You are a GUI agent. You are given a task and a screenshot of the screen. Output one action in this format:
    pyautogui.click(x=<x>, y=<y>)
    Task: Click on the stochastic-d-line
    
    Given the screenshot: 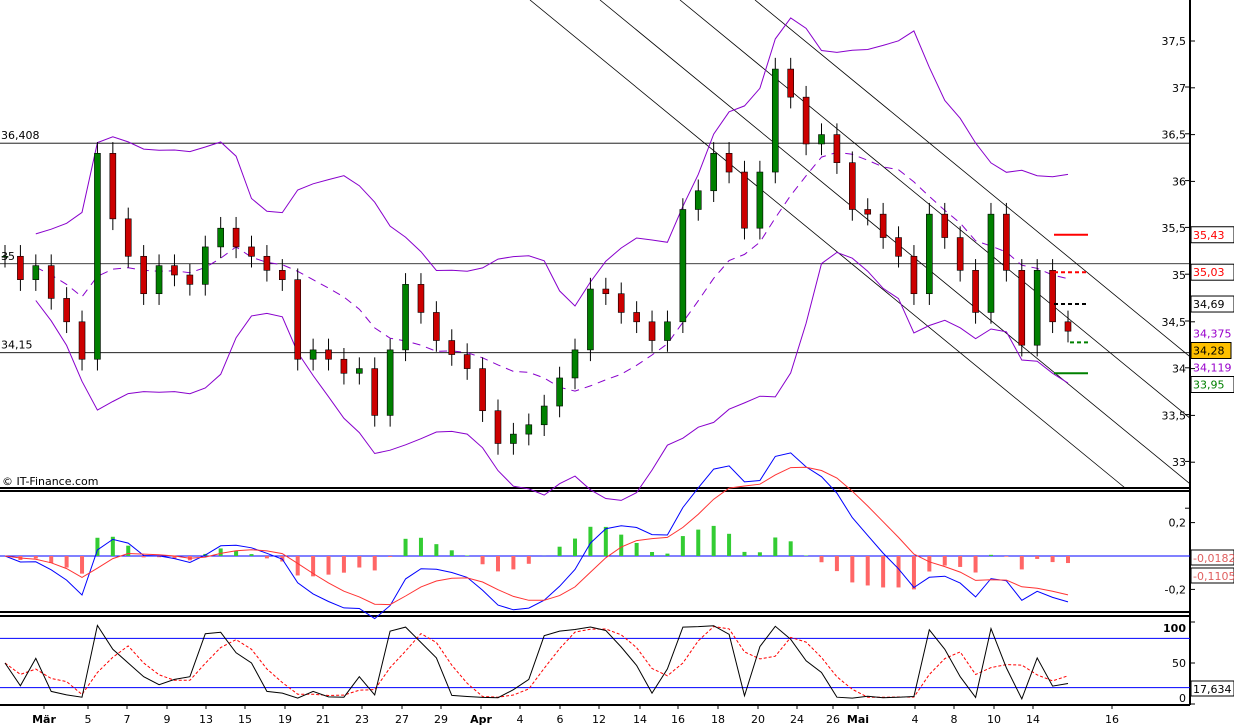 What is the action you would take?
    pyautogui.click(x=536, y=661)
    